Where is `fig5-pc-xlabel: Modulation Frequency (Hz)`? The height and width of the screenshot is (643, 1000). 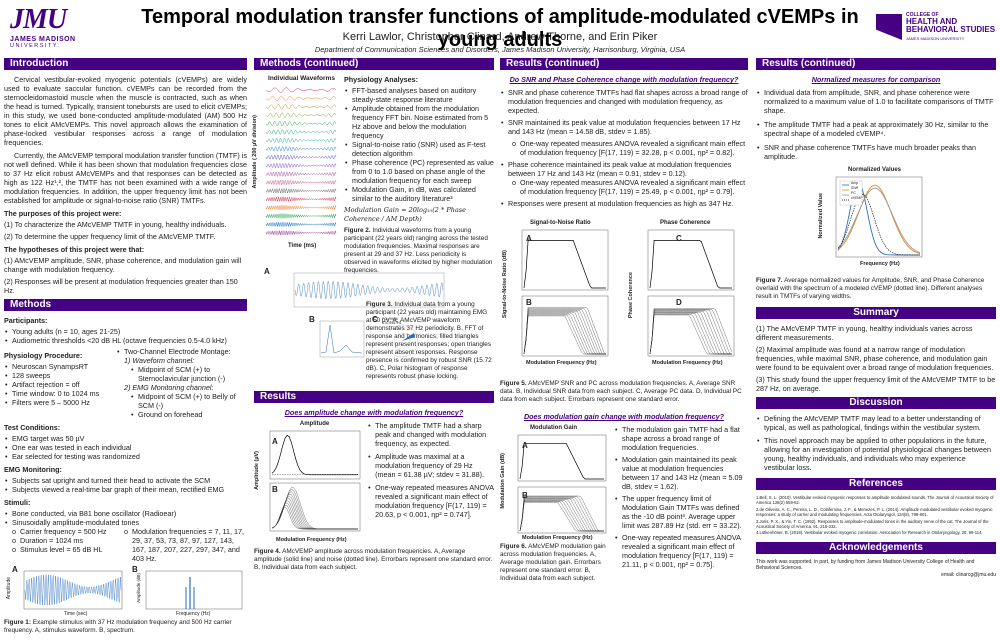 fig5-pc-xlabel: Modulation Frequency (Hz) is located at coordinates (687, 363).